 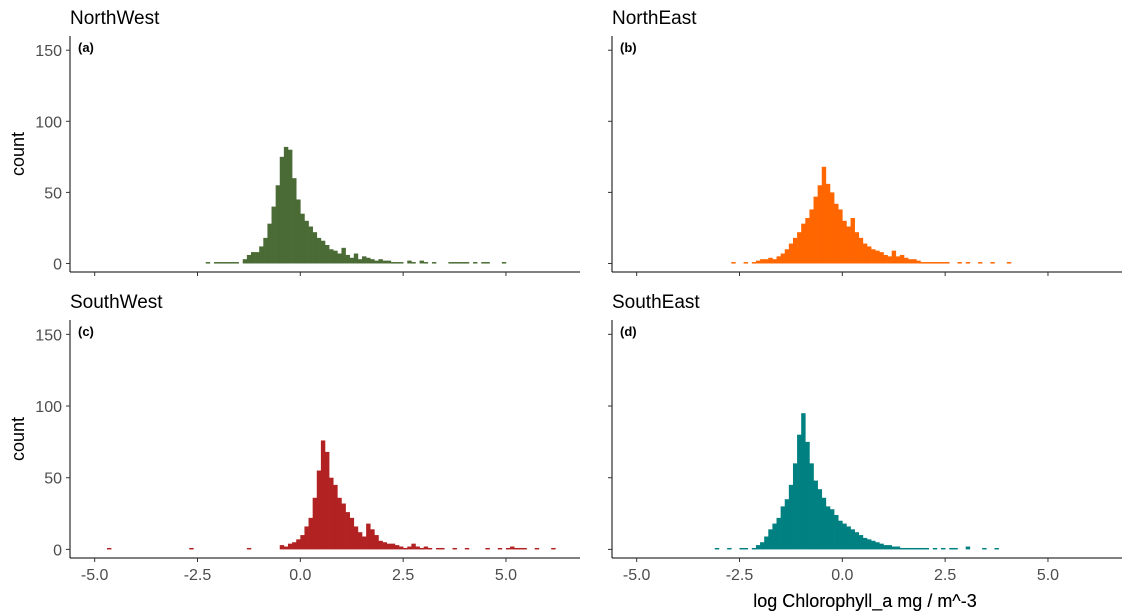 I want to click on panel-tag: (b), so click(x=628, y=47).